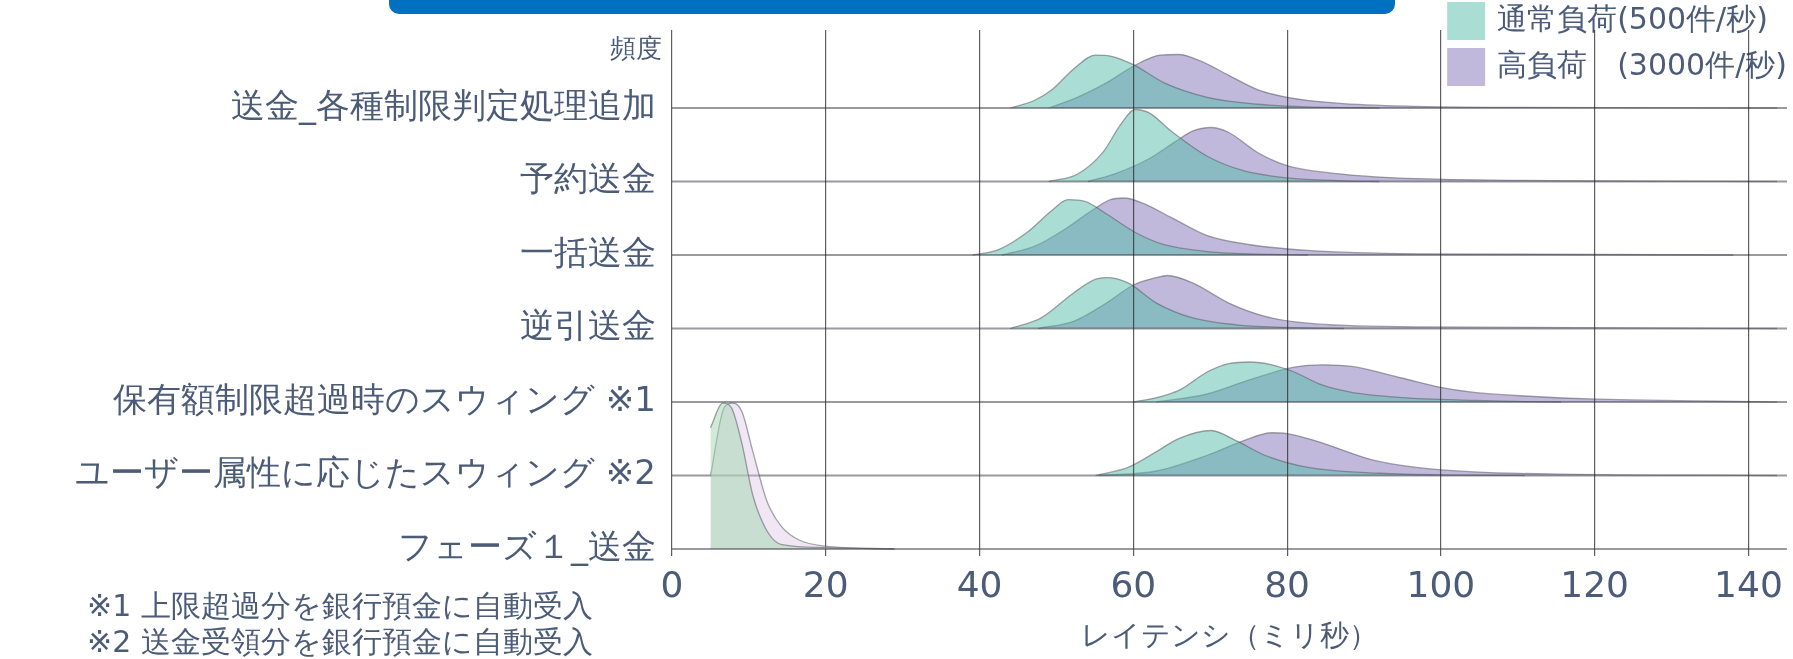 The image size is (1793, 659). Describe the element at coordinates (588, 325) in the screenshot. I see `y-axis-title: 逆引送金` at that location.